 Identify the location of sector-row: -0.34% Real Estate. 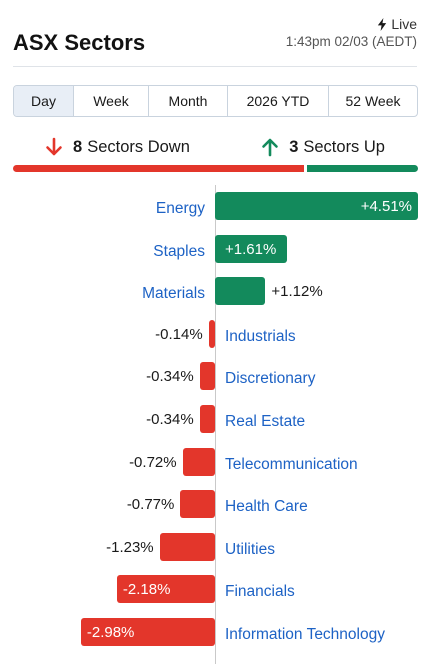
(215, 418).